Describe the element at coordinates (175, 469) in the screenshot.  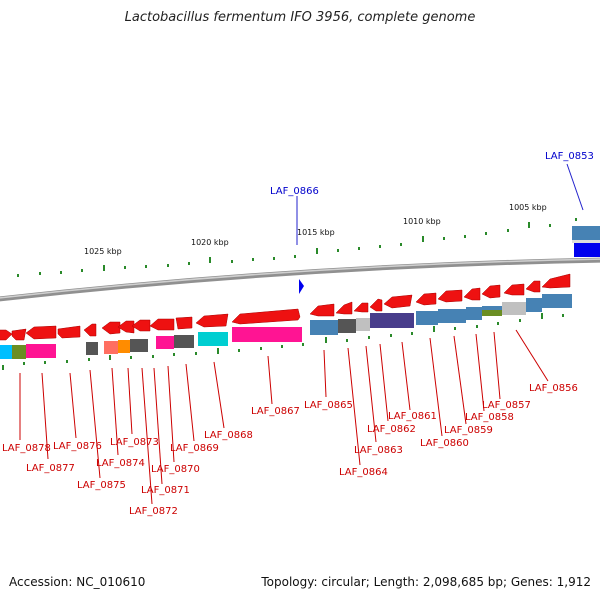
I see `gene-label-laf-0870: LAF_0870` at that location.